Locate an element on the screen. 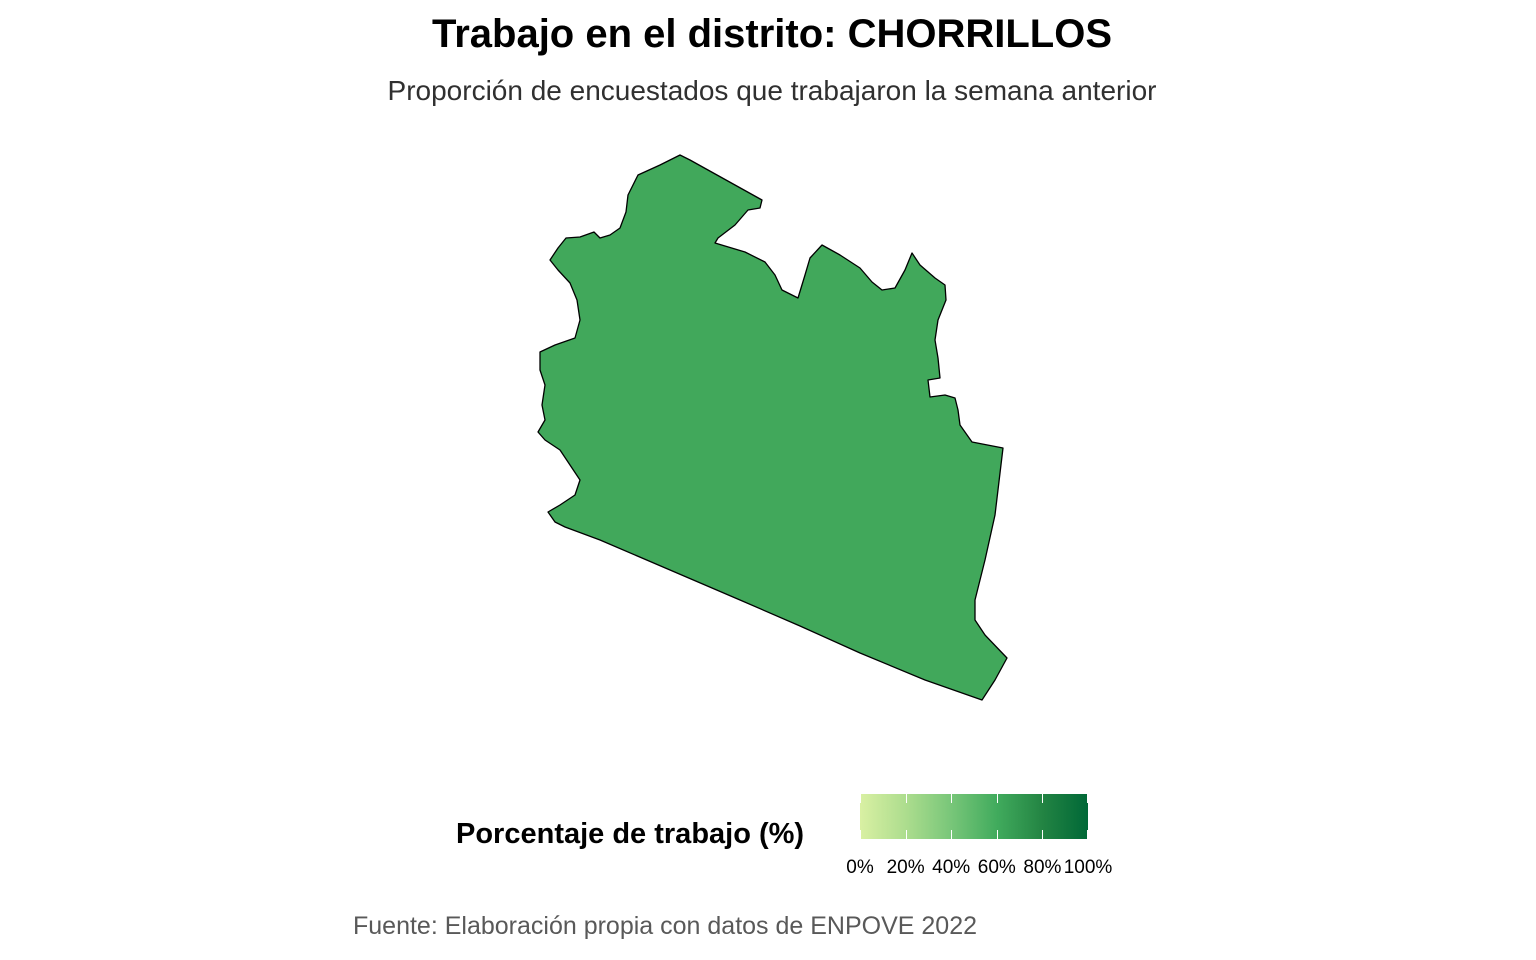 Image resolution: width=1536 pixels, height=960 pixels. legend-tick-label: 0% is located at coordinates (860, 867).